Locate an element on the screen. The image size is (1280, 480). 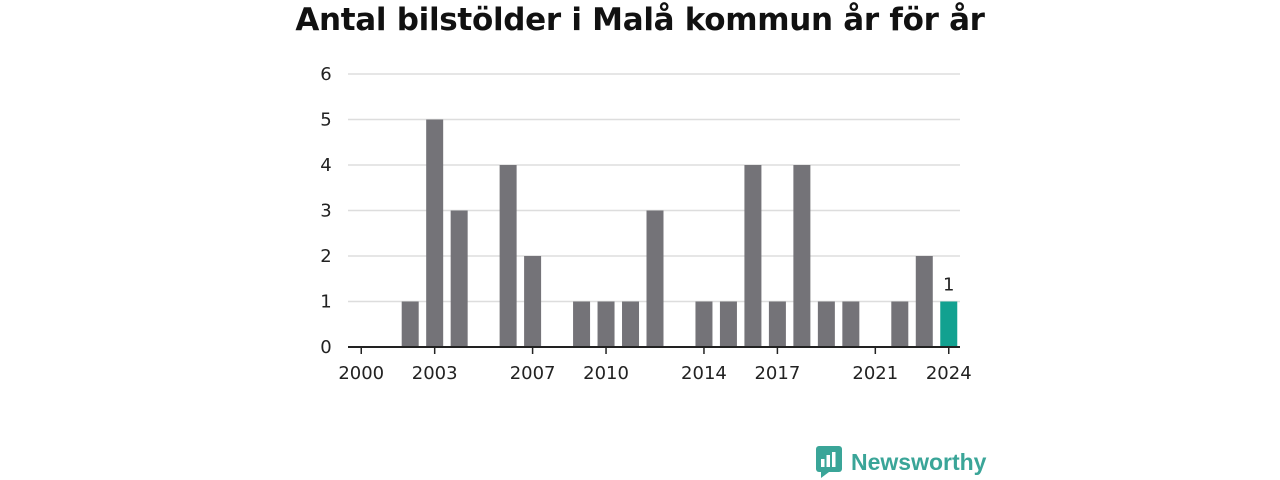
bar-2004 is located at coordinates (459, 278).